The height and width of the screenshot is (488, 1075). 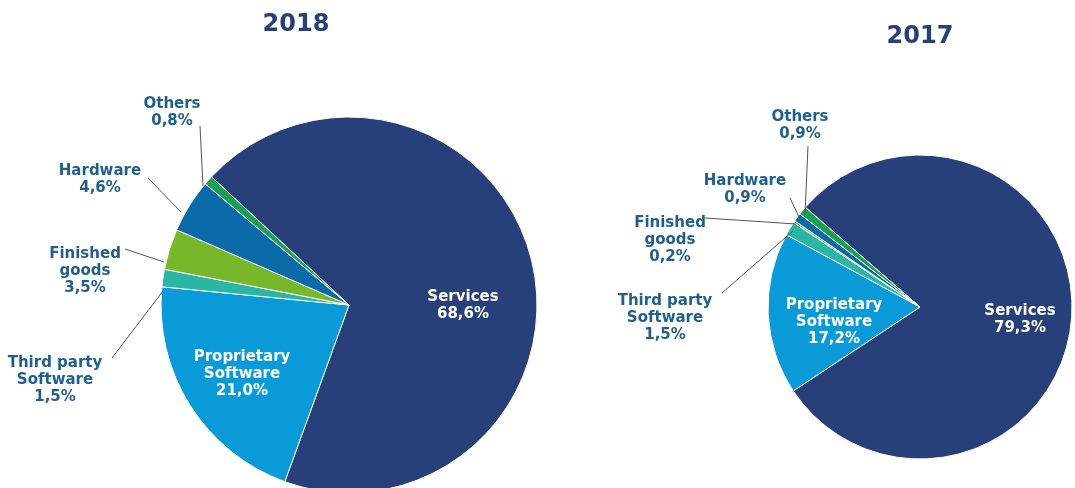 What do you see at coordinates (463, 313) in the screenshot?
I see `data-label: 68,6%` at bounding box center [463, 313].